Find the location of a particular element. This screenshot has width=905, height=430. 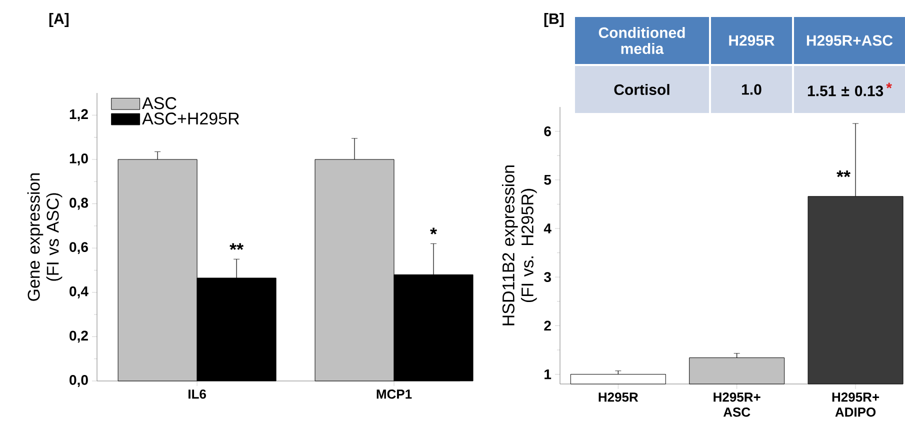

x-tick-label: H295R is located at coordinates (618, 397).